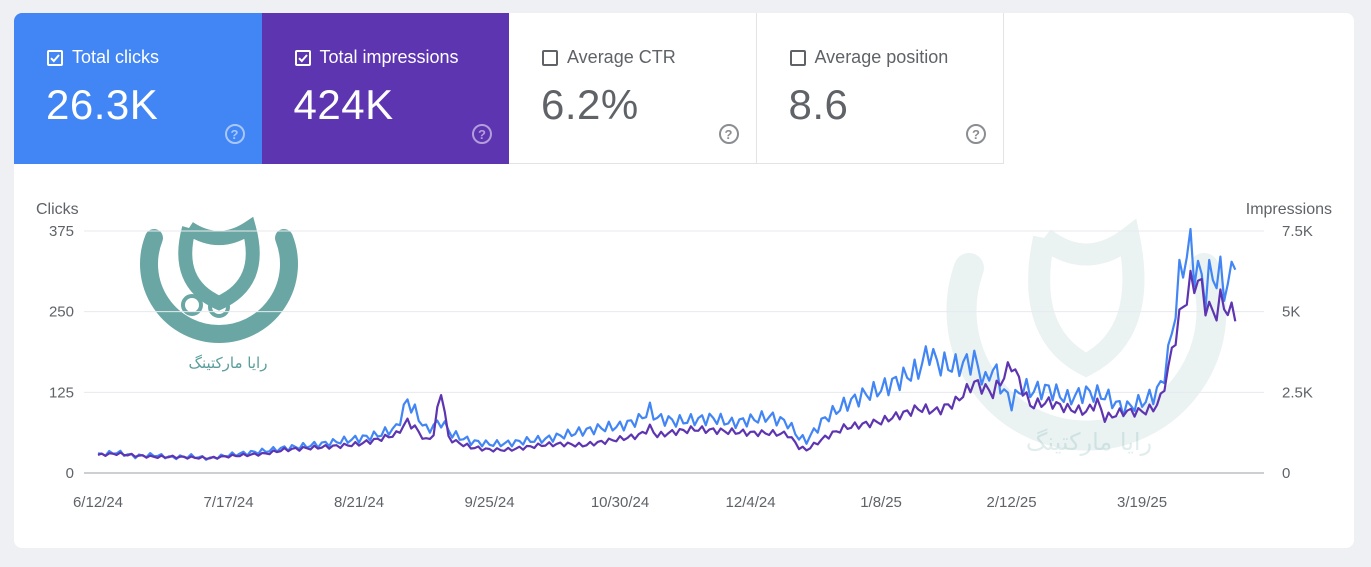 The width and height of the screenshot is (1371, 567). What do you see at coordinates (1286, 473) in the screenshot?
I see `right-tick-label: 0` at bounding box center [1286, 473].